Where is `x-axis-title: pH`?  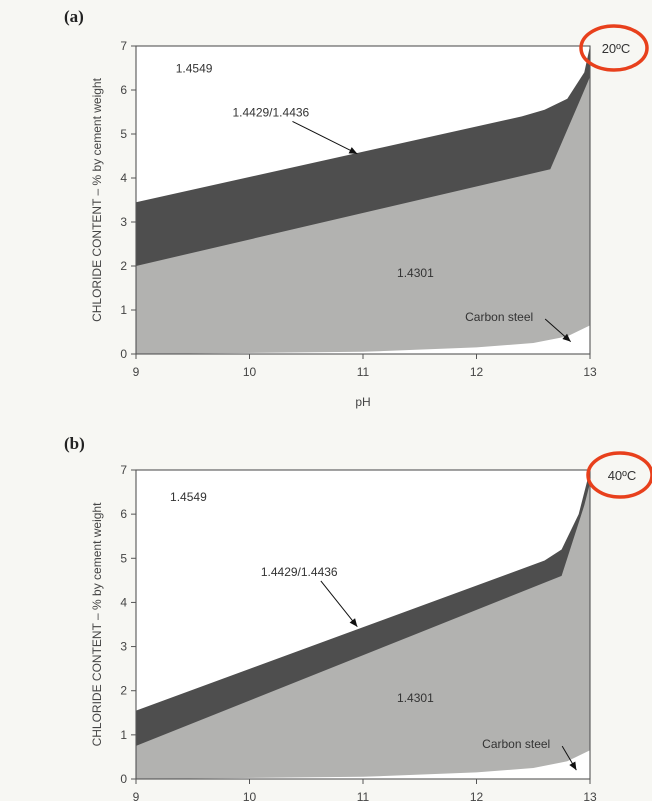
x-axis-title: pH is located at coordinates (362, 402).